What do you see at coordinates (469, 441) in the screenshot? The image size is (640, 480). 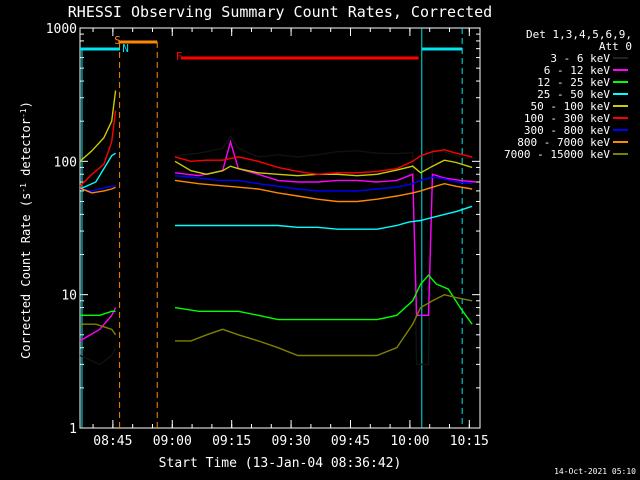 I see `x-tick-label: 10:15` at bounding box center [469, 441].